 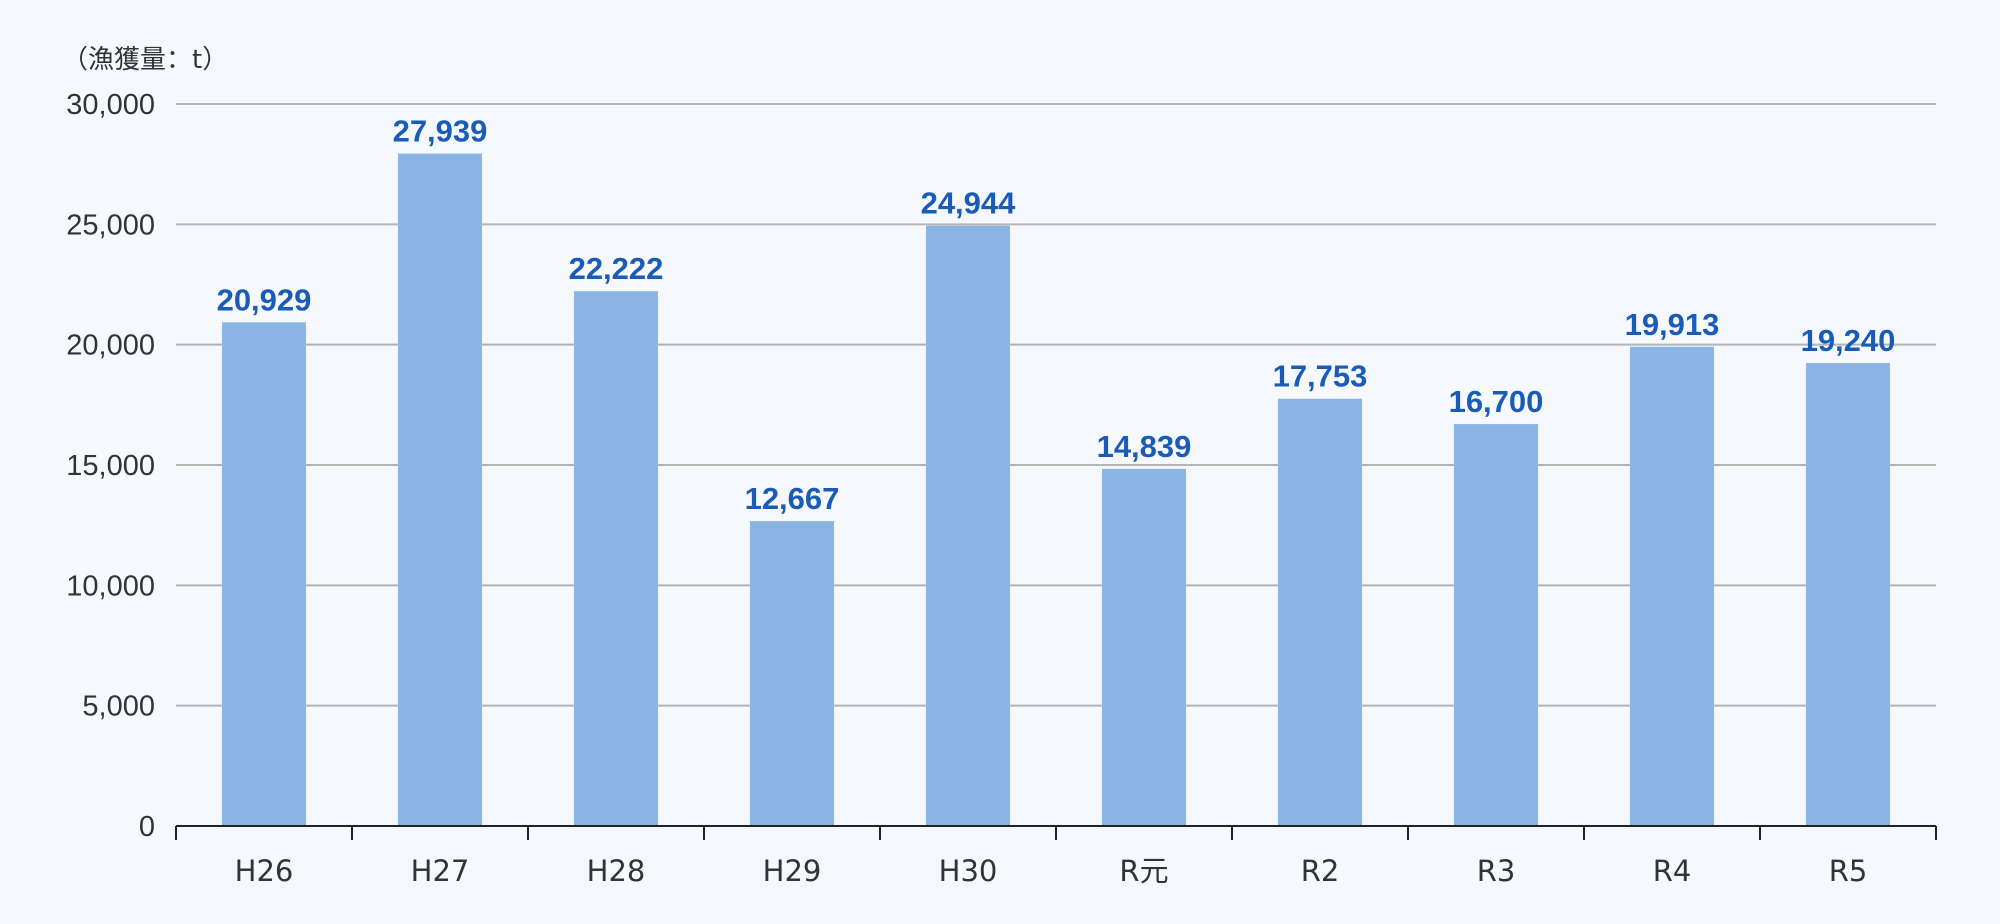 I want to click on y-tick-label: 10,000, so click(x=110, y=586).